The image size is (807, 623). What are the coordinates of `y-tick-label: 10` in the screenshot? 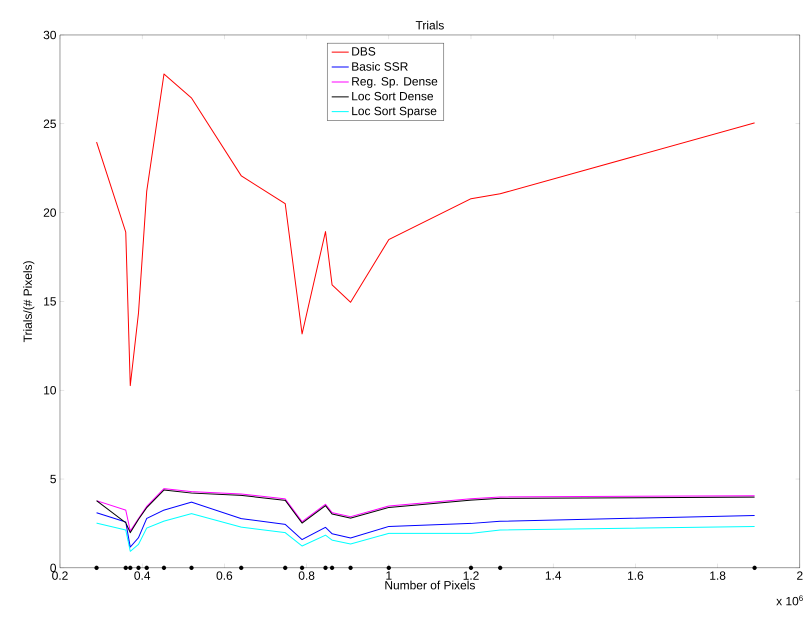 It's located at (50, 390).